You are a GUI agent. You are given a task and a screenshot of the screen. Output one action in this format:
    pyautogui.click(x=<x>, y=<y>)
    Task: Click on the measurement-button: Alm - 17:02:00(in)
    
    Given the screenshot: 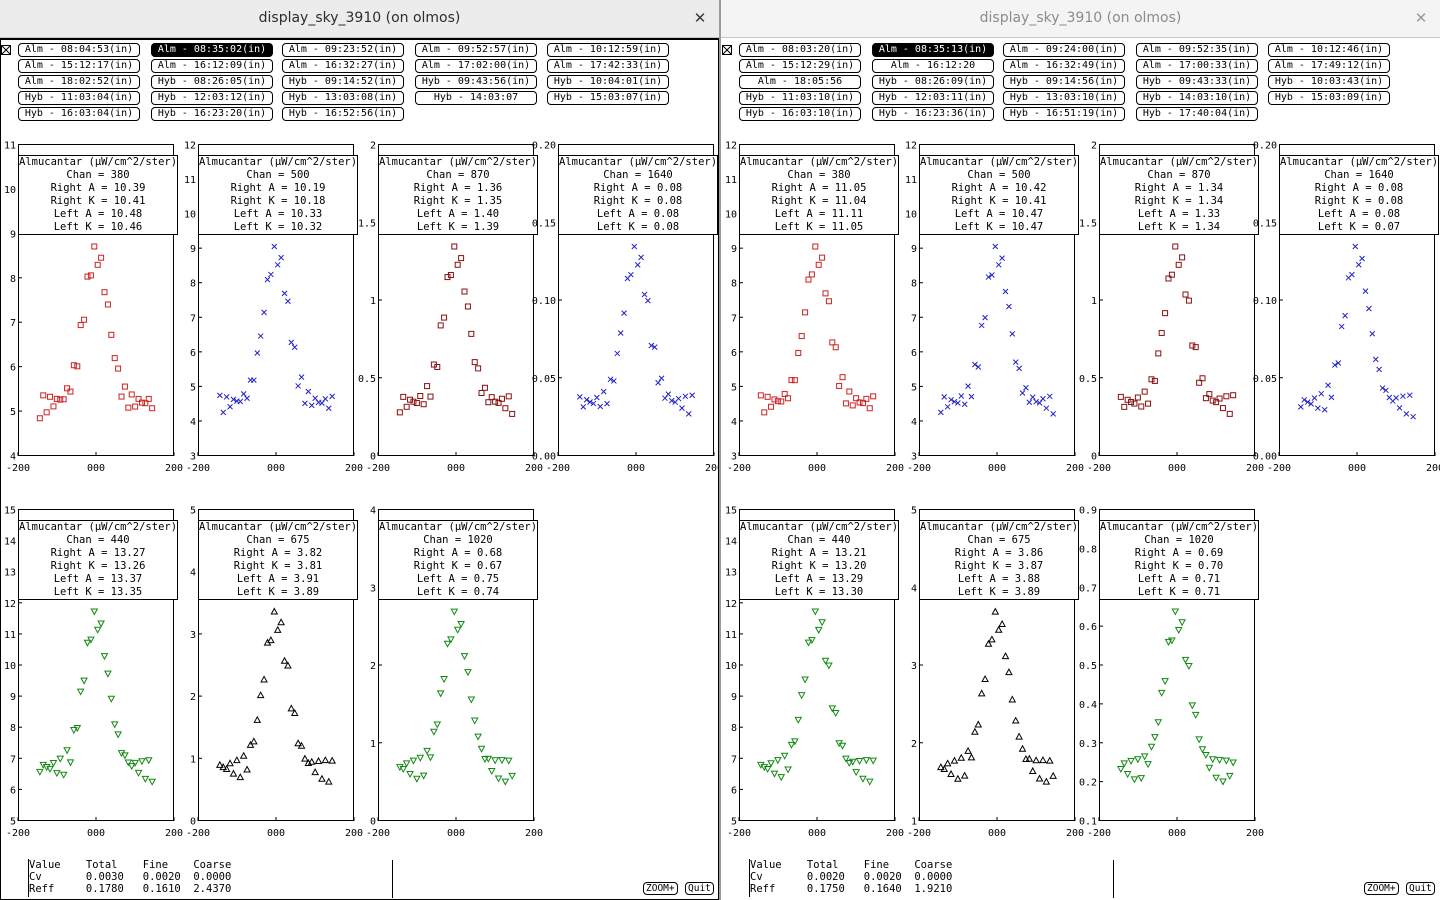 What is the action you would take?
    pyautogui.click(x=476, y=66)
    